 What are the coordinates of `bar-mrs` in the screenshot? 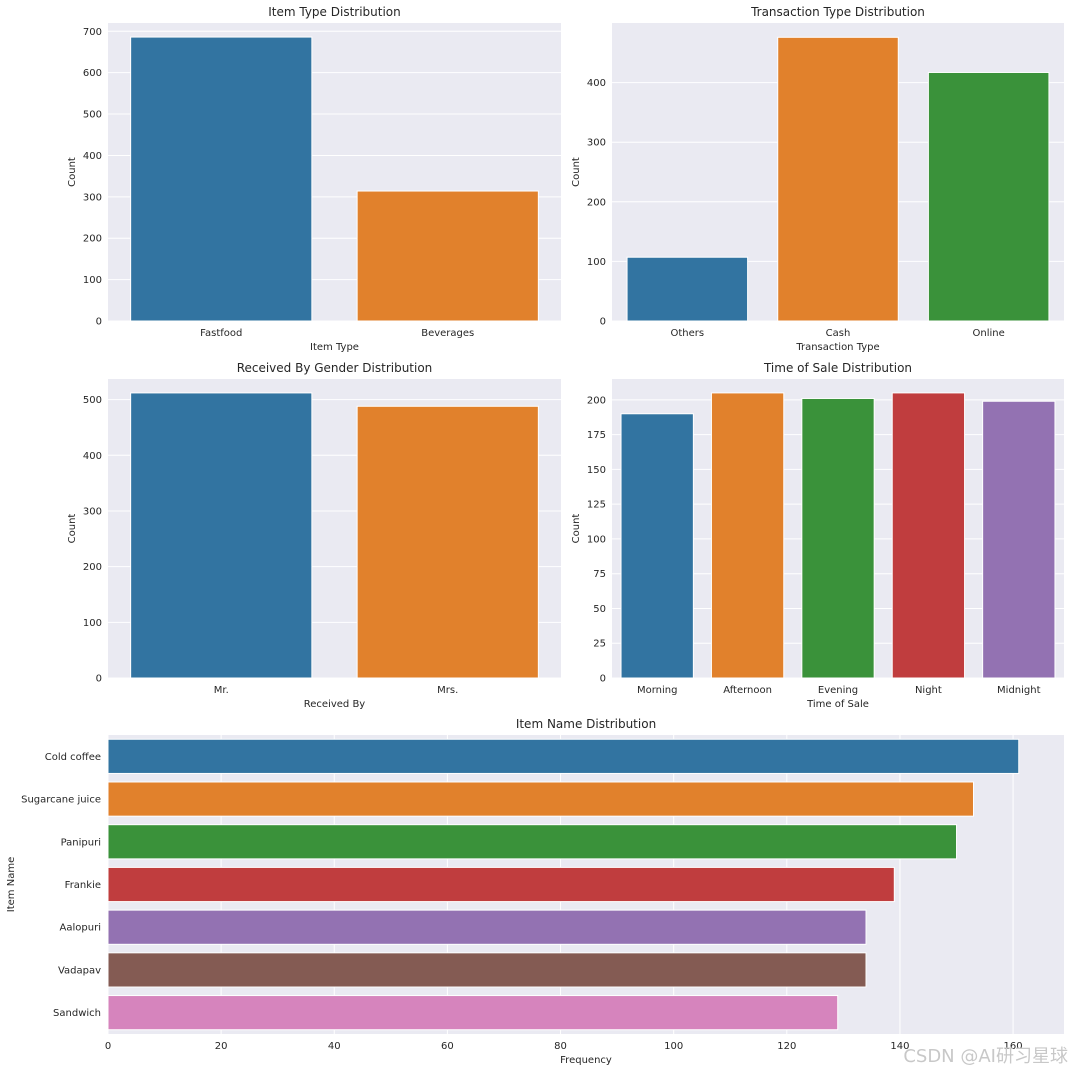 It's located at (447, 542).